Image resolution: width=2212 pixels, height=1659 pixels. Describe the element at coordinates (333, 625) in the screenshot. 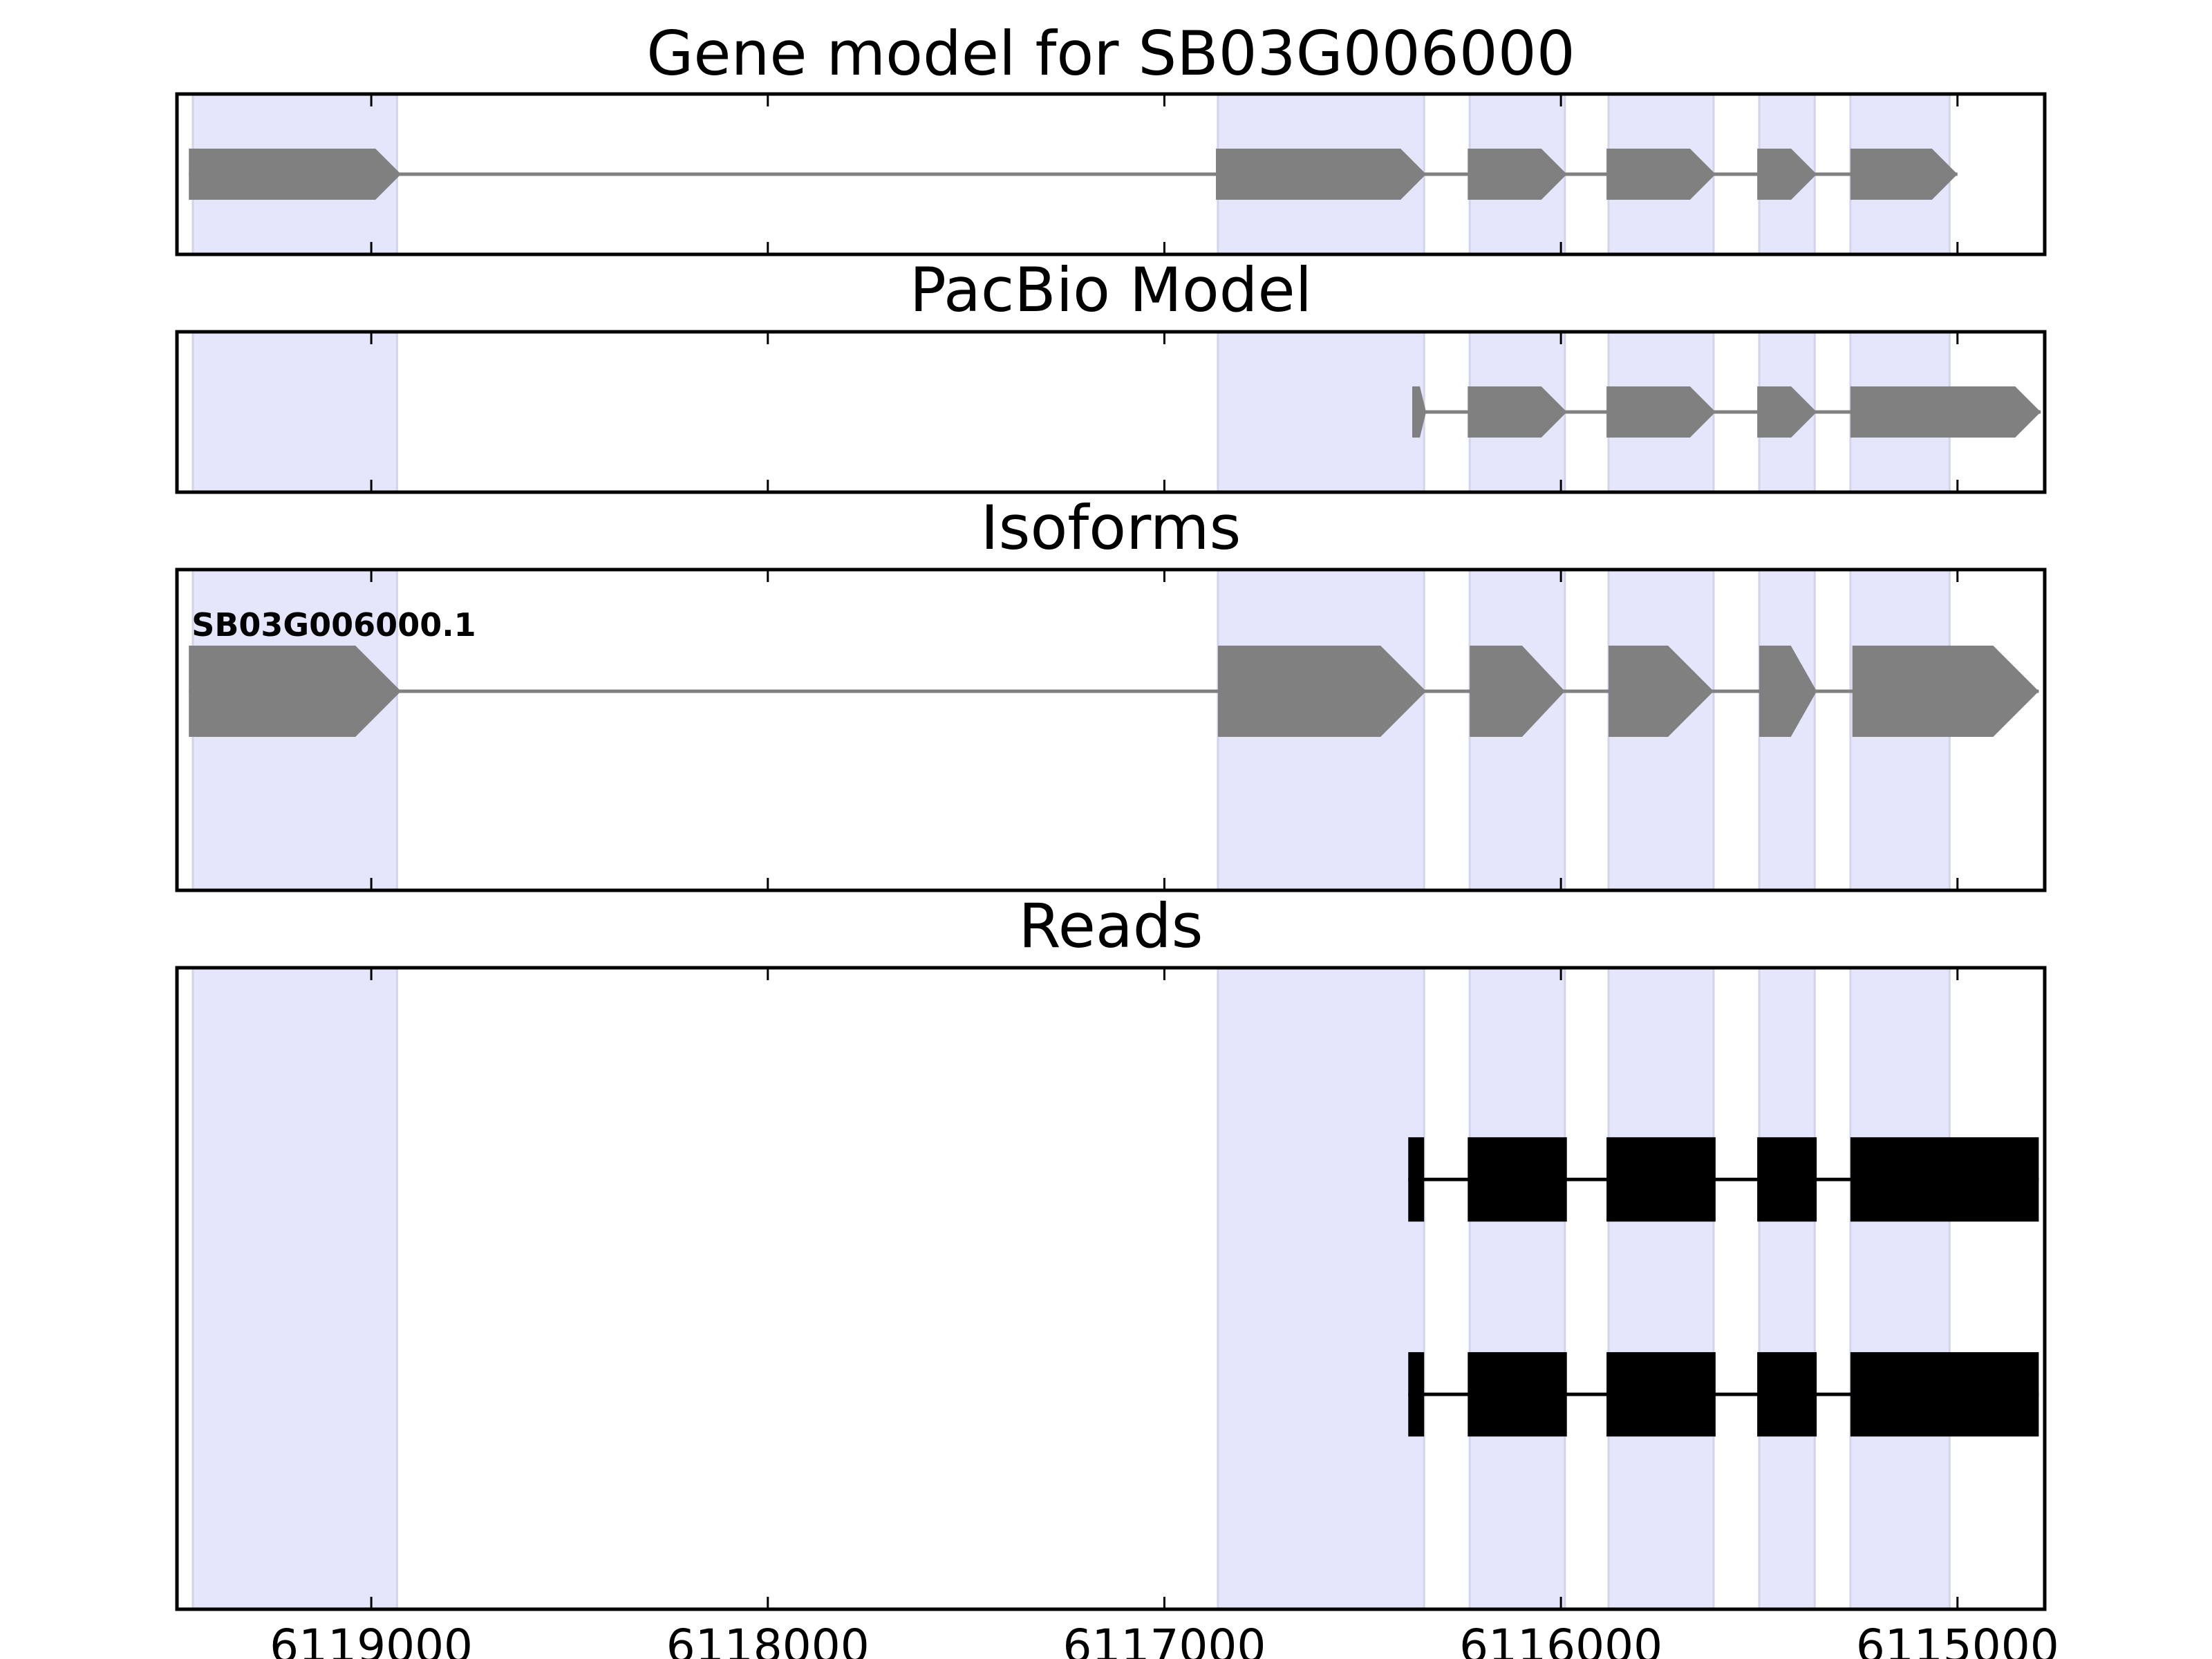

I see `isoform-label: SB03G006000.1` at that location.